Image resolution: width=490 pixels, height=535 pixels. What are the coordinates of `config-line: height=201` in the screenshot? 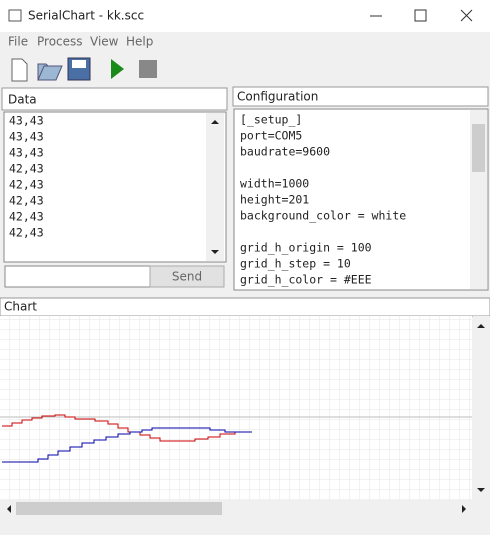 It's located at (274, 200).